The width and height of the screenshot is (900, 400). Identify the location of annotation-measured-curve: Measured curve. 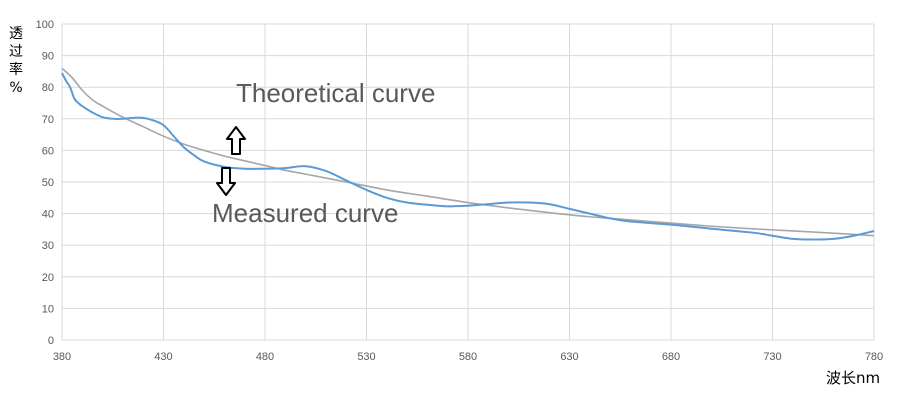
(305, 213).